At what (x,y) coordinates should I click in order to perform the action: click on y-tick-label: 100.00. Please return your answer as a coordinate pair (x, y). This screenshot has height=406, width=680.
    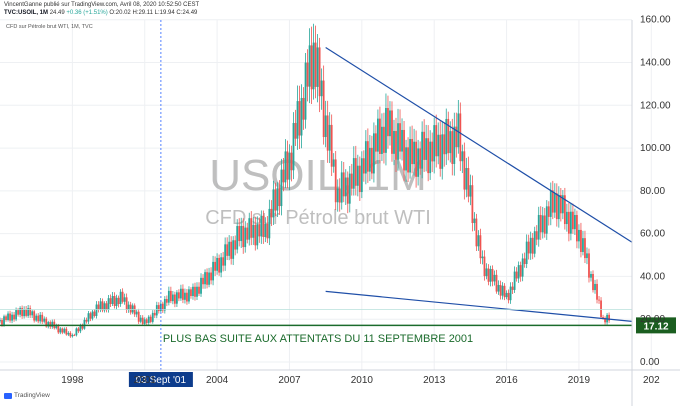
    Looking at the image, I should click on (655, 148).